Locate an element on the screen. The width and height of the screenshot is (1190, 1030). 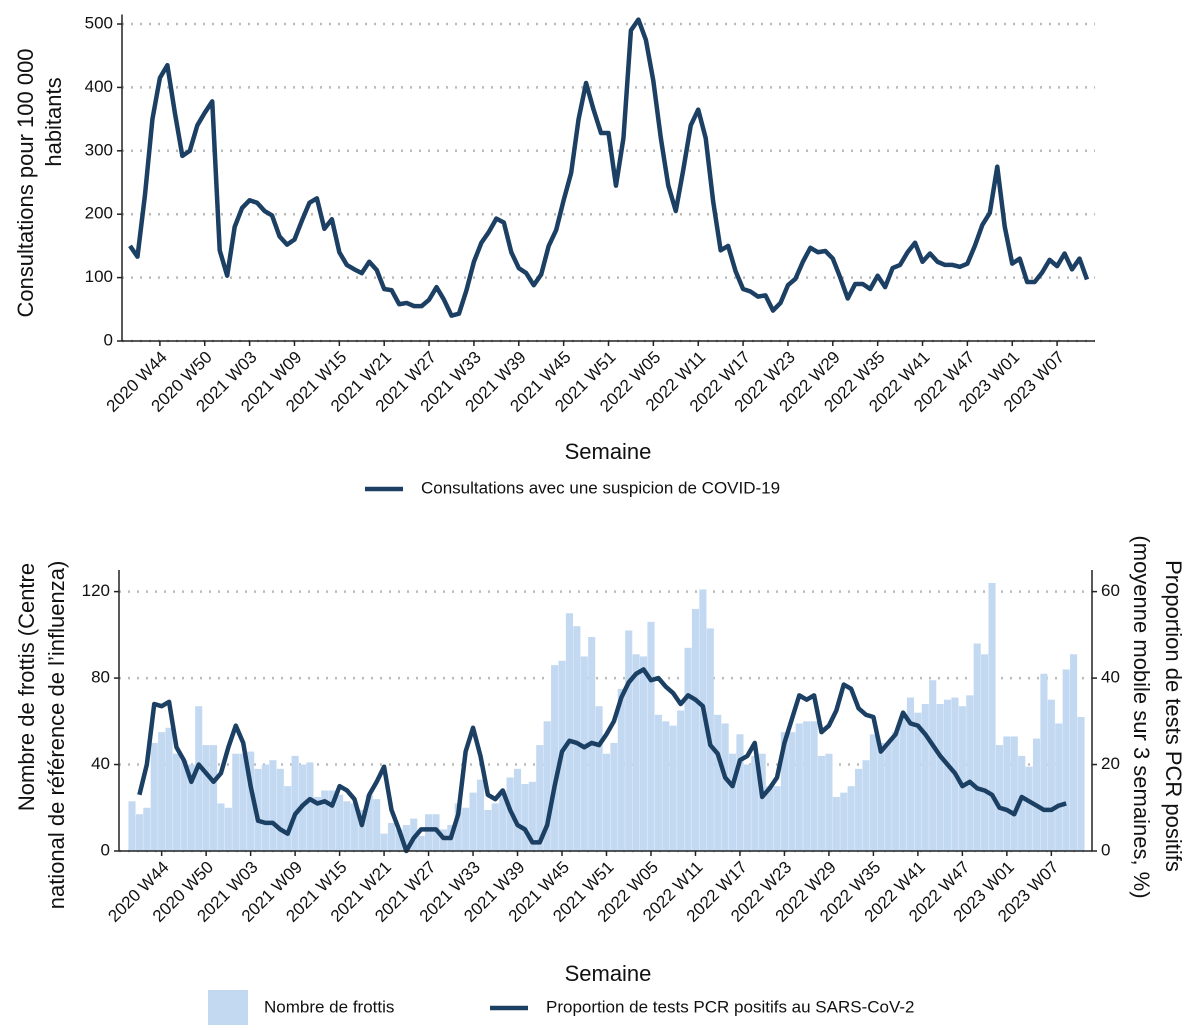
y-tick-label: 400 is located at coordinates (99, 86).